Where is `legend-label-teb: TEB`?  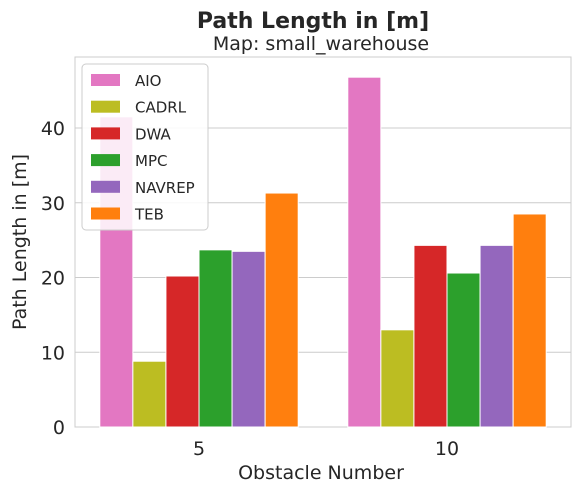 legend-label-teb: TEB is located at coordinates (149, 215).